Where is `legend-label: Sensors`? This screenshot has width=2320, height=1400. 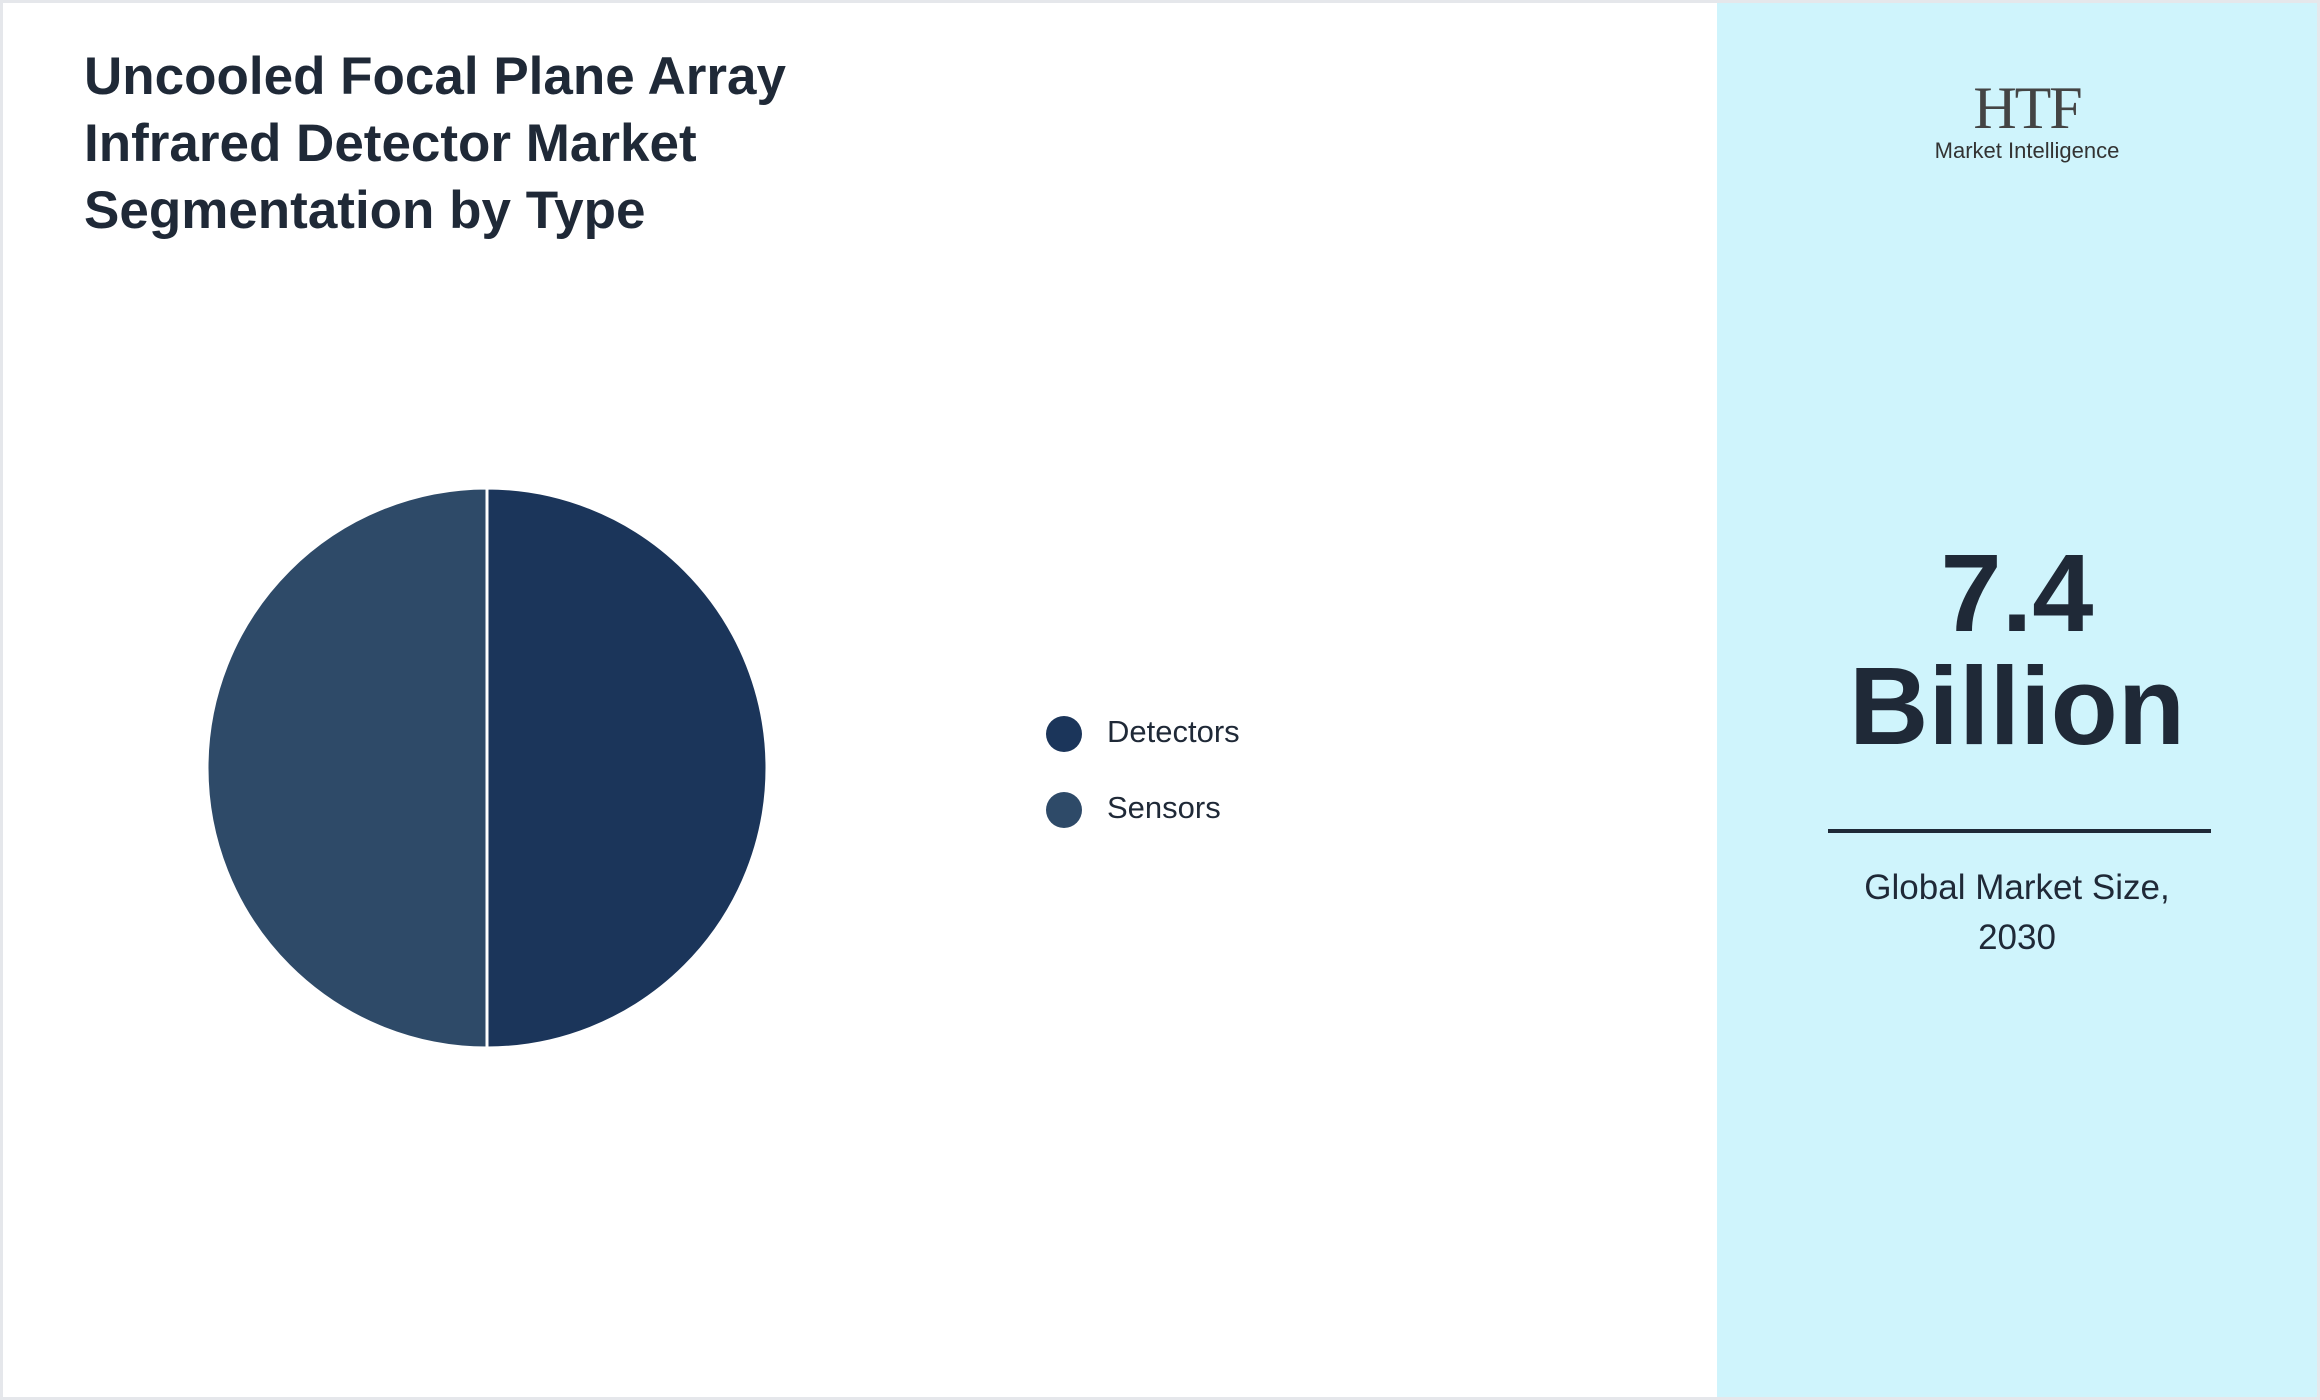
legend-label: Sensors is located at coordinates (1164, 807).